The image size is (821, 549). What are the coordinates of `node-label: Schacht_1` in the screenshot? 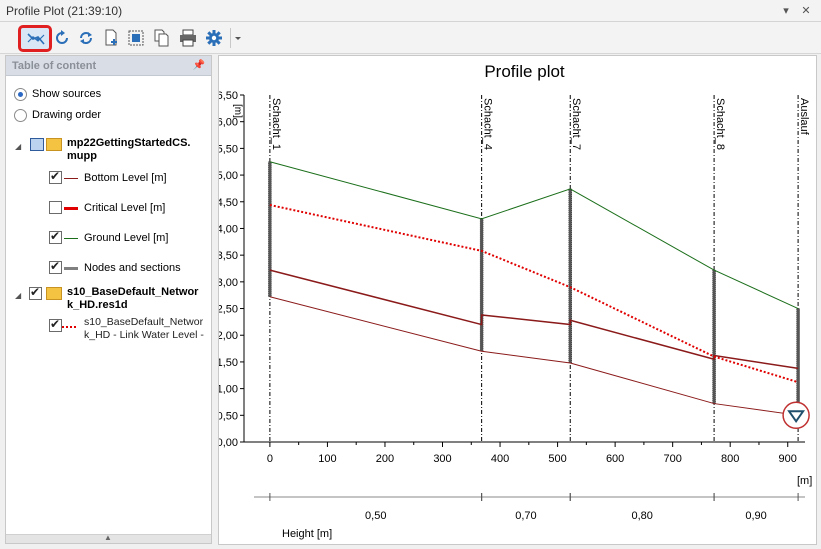 It's located at (276, 124).